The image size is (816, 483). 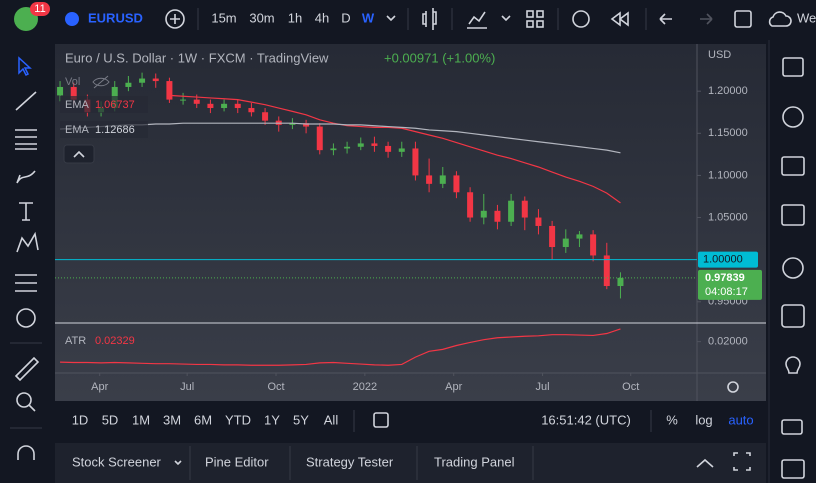 I want to click on range: 1D, so click(x=80, y=419).